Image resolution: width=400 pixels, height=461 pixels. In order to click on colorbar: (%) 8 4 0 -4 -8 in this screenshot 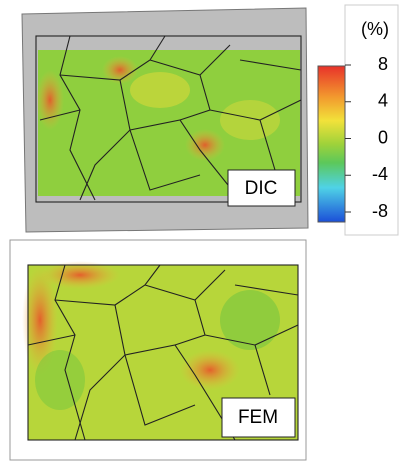, I will do `click(358, 120)`.